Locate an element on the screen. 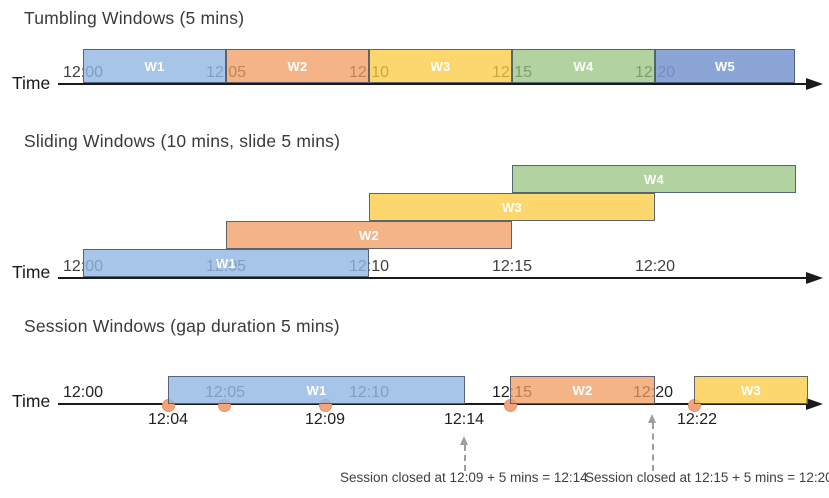  window-bar-w5: W5 is located at coordinates (725, 66).